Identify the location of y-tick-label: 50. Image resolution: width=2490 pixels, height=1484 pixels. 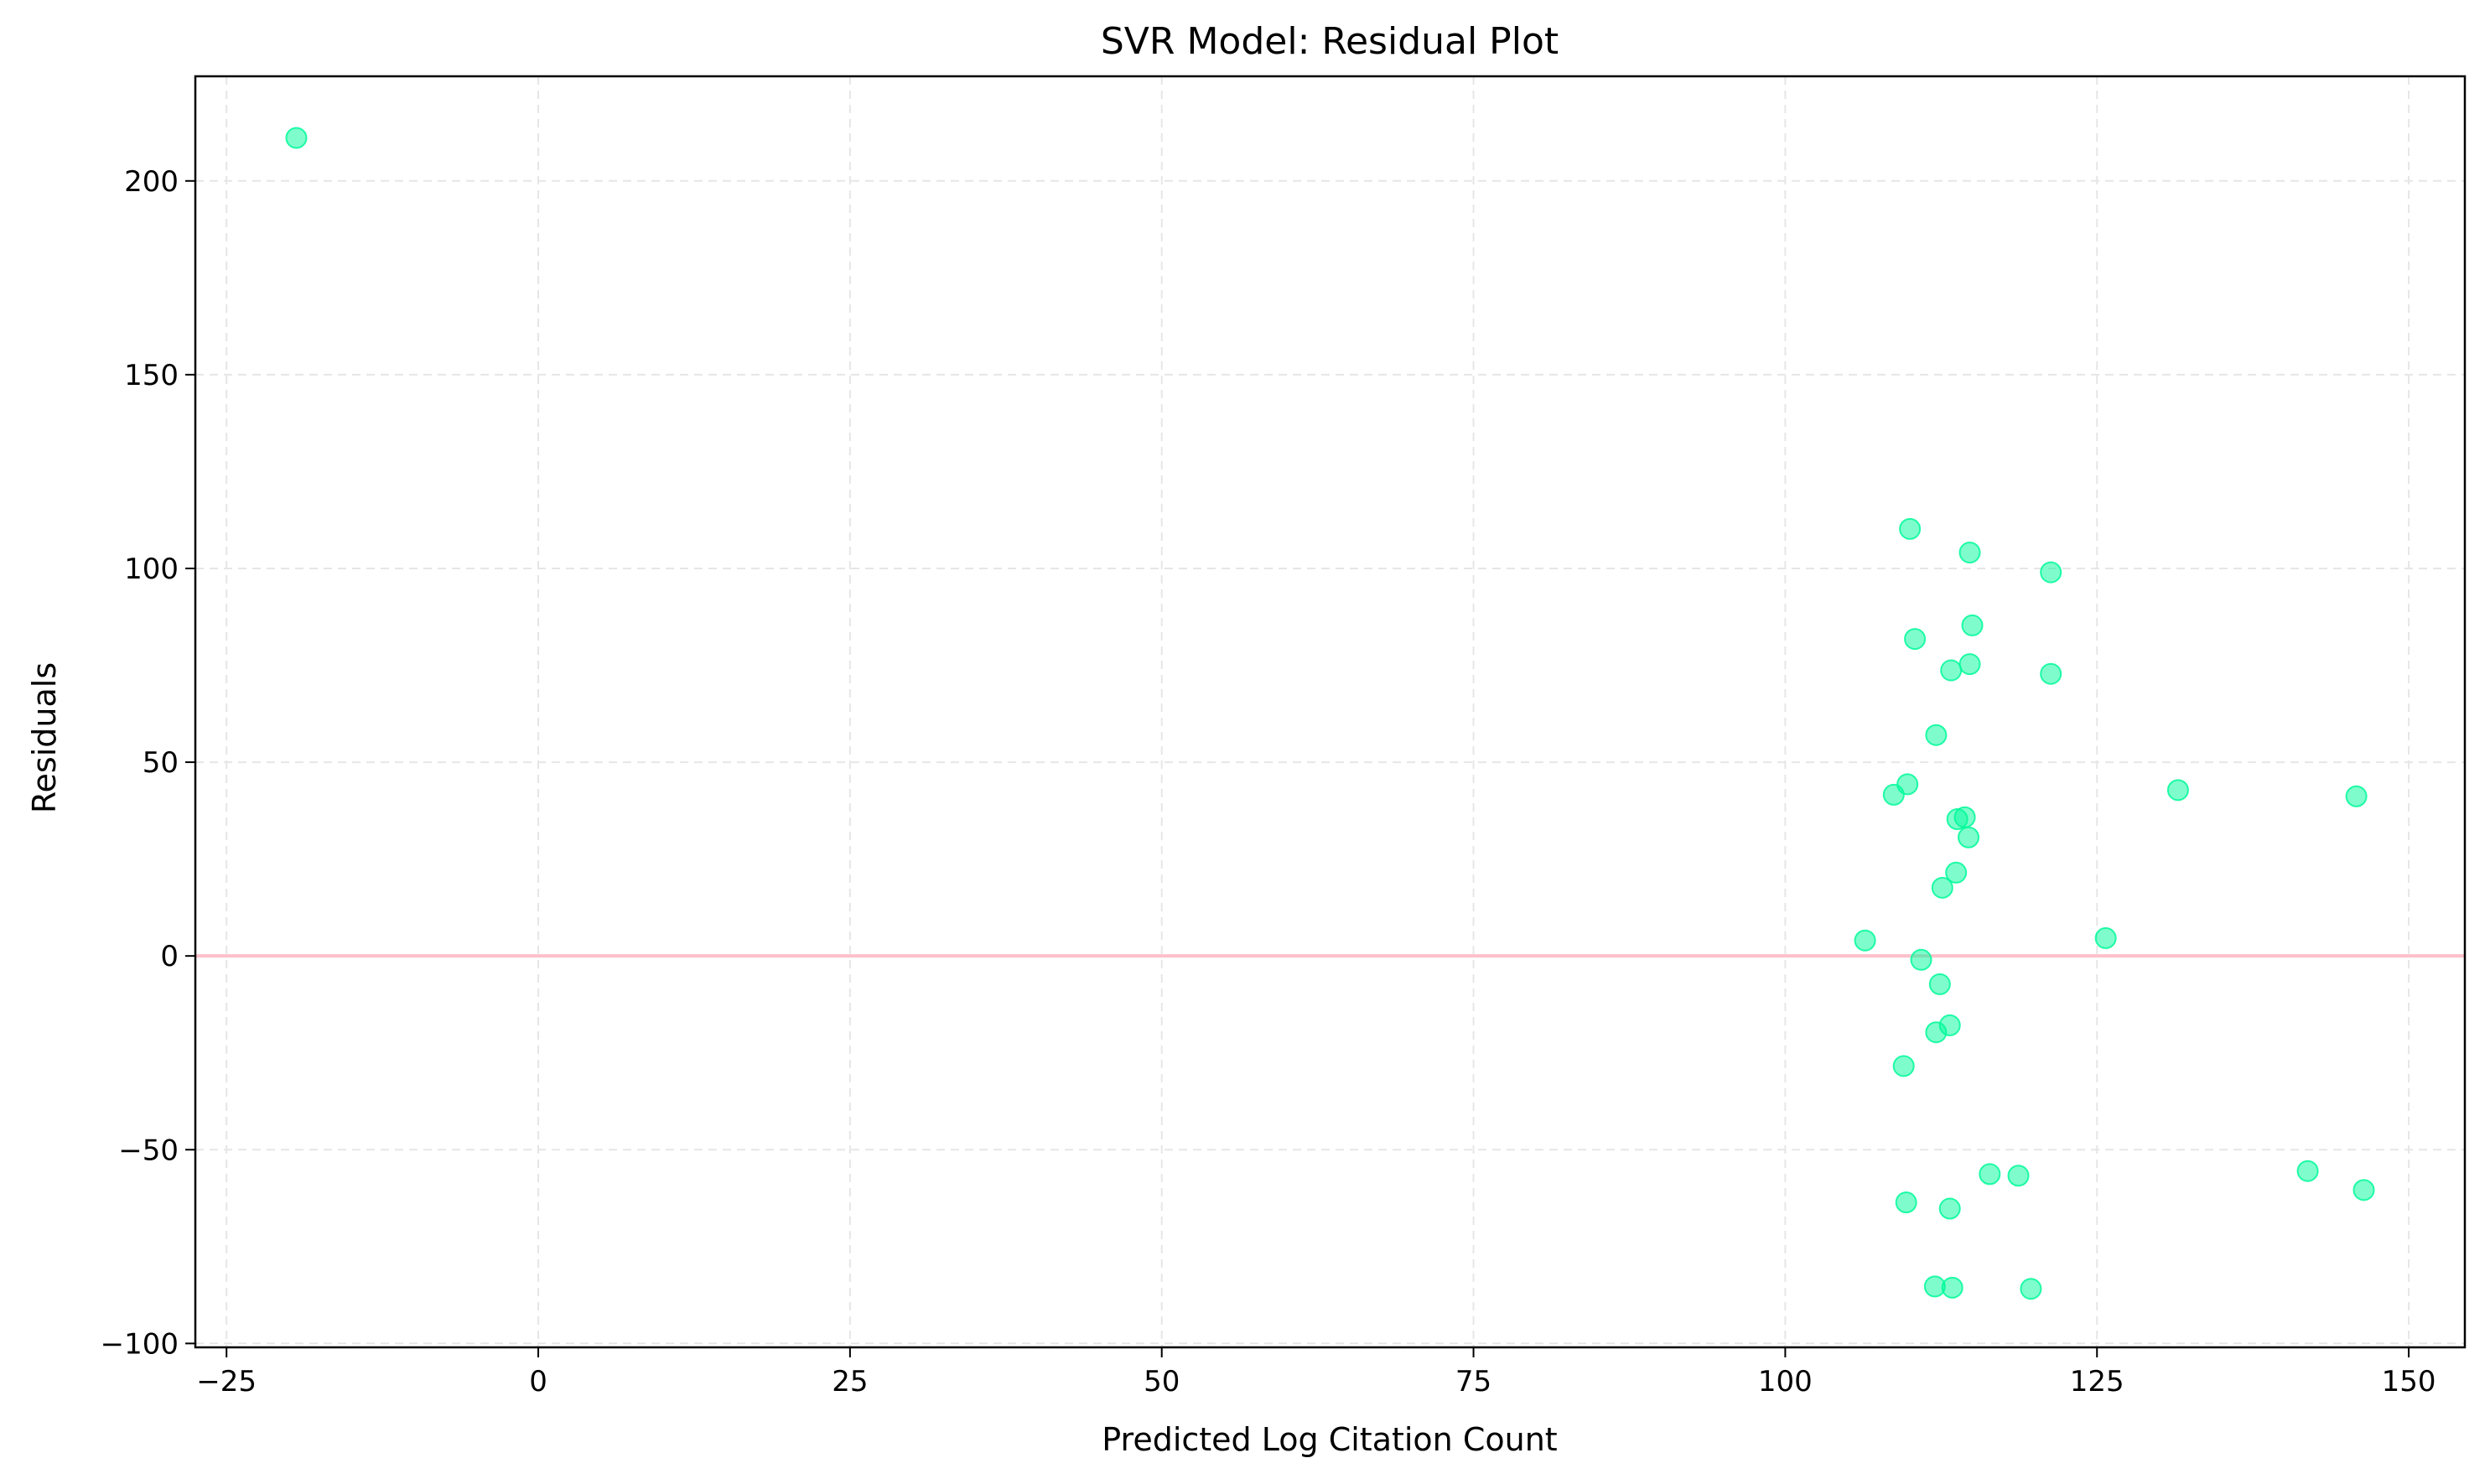
(161, 763).